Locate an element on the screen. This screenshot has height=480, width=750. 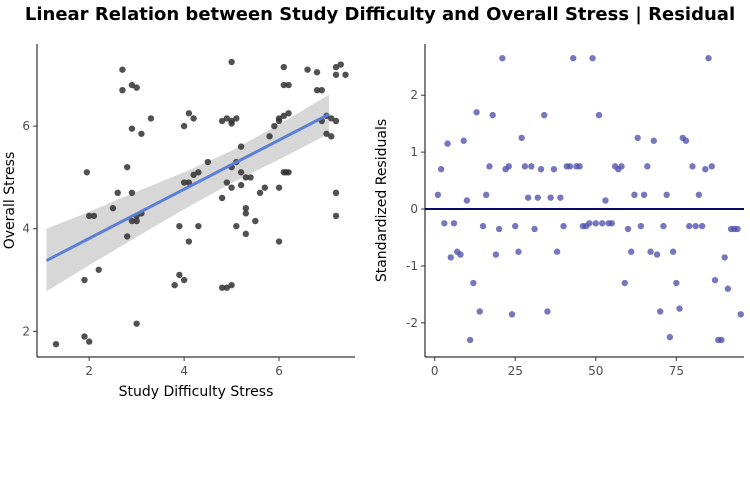
x-axis-title: Study Difficulty Stress is located at coordinates (196, 392).